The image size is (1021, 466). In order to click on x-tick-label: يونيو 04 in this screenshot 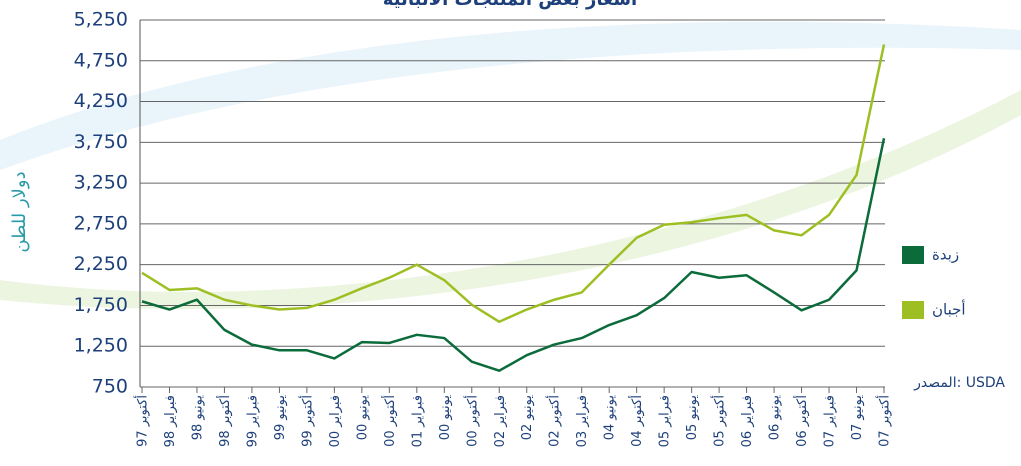, I will do `click(610, 418)`.